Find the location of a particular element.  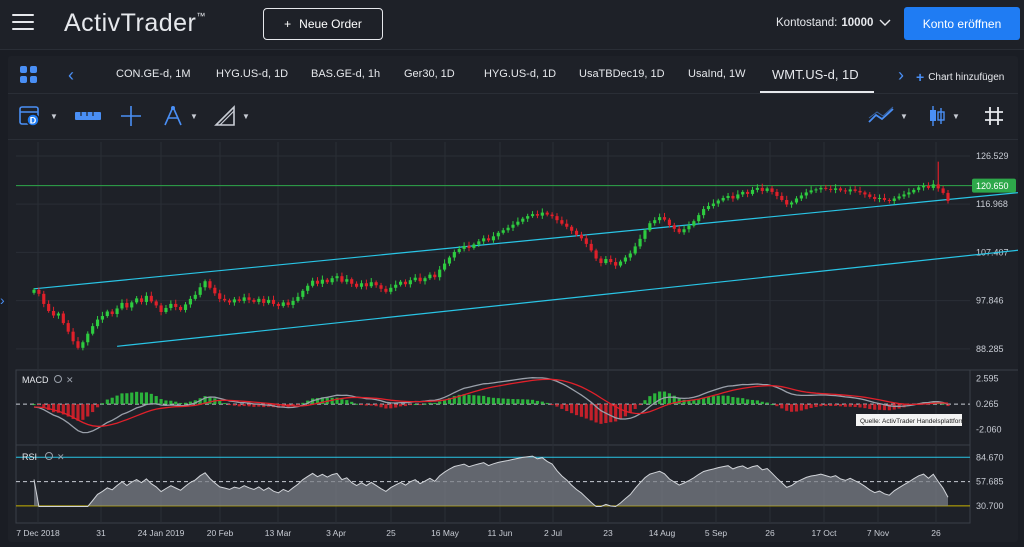

tab-ger30: Ger30, 1D is located at coordinates (429, 74).